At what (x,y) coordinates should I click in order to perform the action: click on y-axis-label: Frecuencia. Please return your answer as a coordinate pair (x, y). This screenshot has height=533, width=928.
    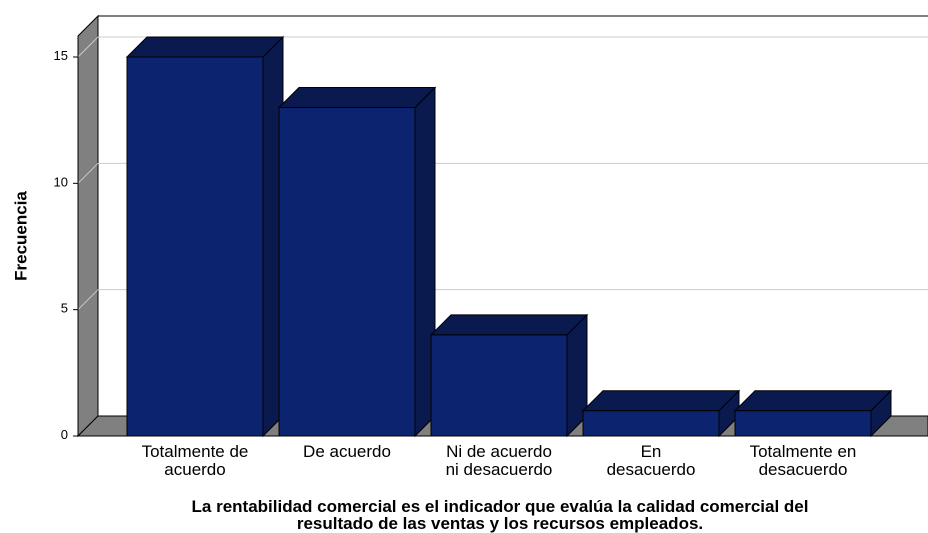
    Looking at the image, I should click on (20, 236).